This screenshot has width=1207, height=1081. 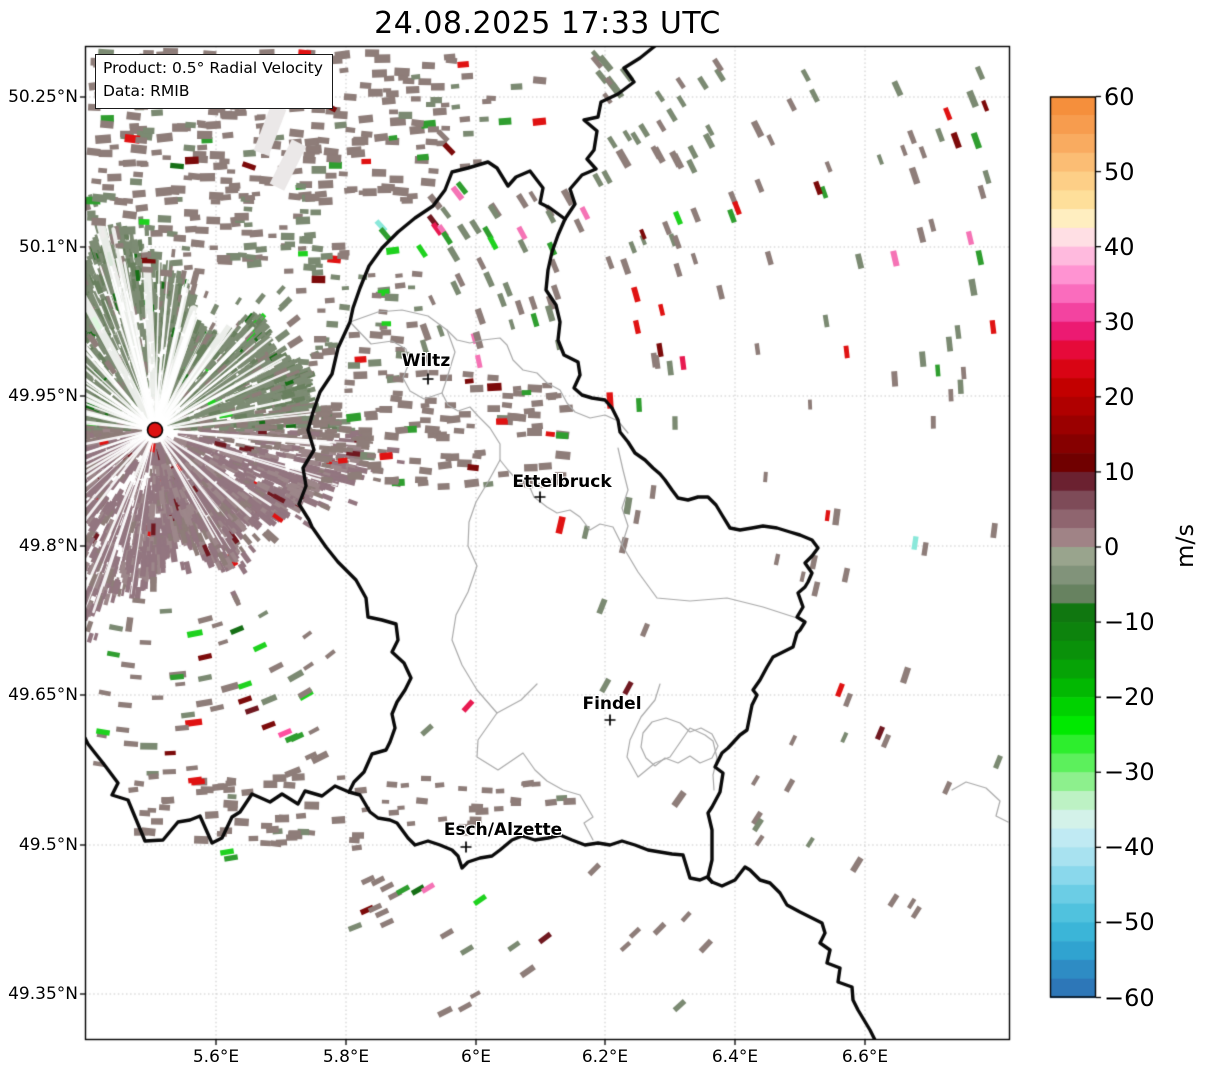 I want to click on colorbar-tick-label: 30, so click(x=1119, y=321).